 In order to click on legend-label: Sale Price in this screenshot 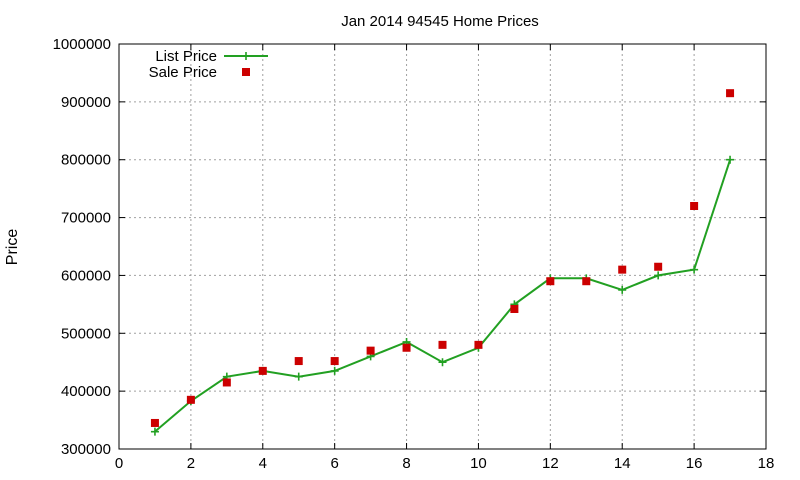, I will do `click(183, 72)`.